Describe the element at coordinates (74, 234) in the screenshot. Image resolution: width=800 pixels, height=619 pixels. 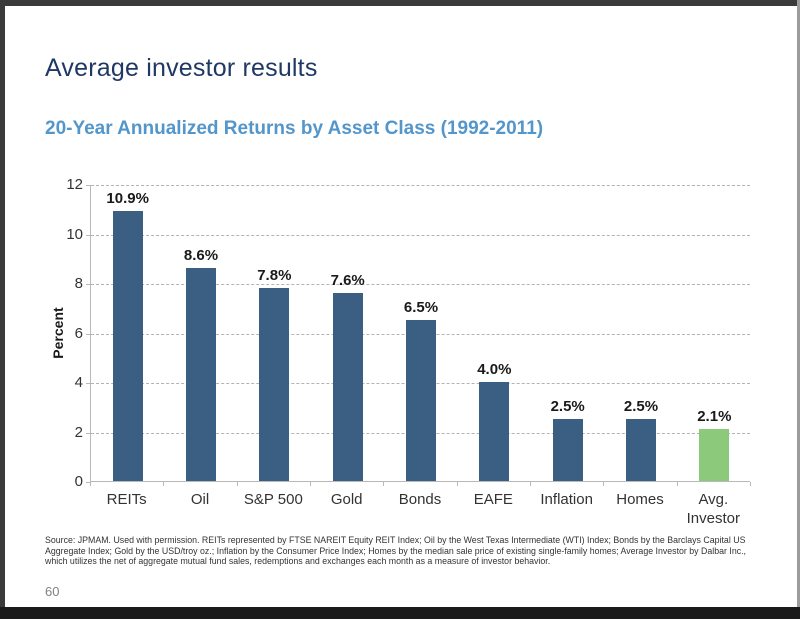
I see `y-tick-label-10: 10` at that location.